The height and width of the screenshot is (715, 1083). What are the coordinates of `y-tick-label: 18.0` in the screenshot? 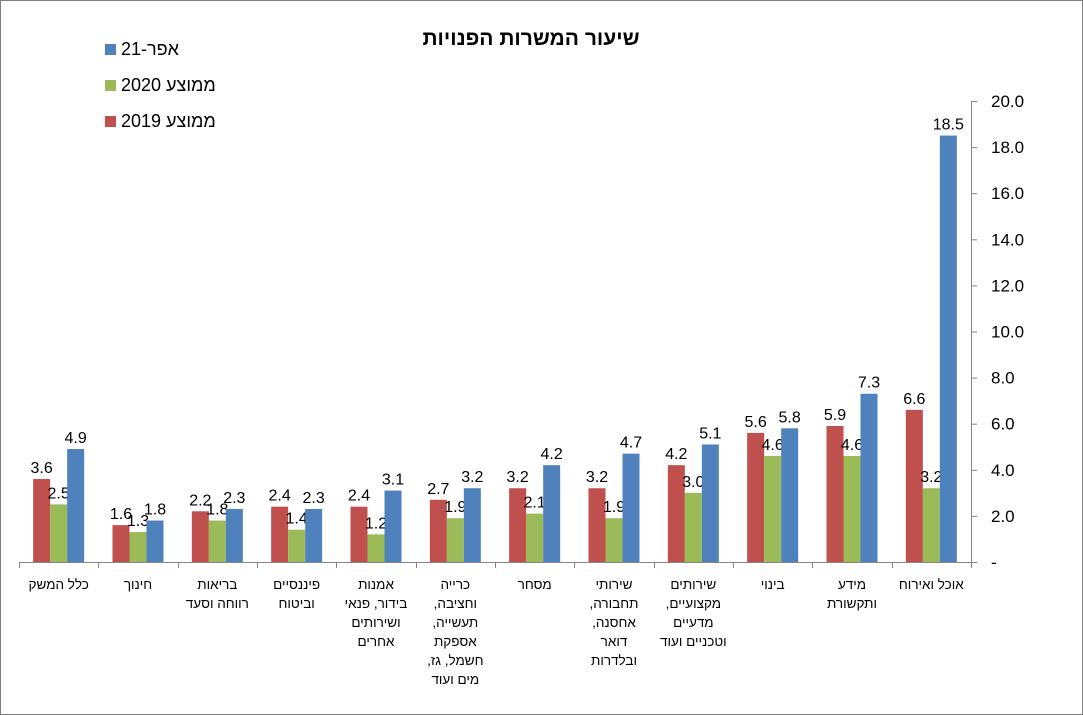 It's located at (1007, 147).